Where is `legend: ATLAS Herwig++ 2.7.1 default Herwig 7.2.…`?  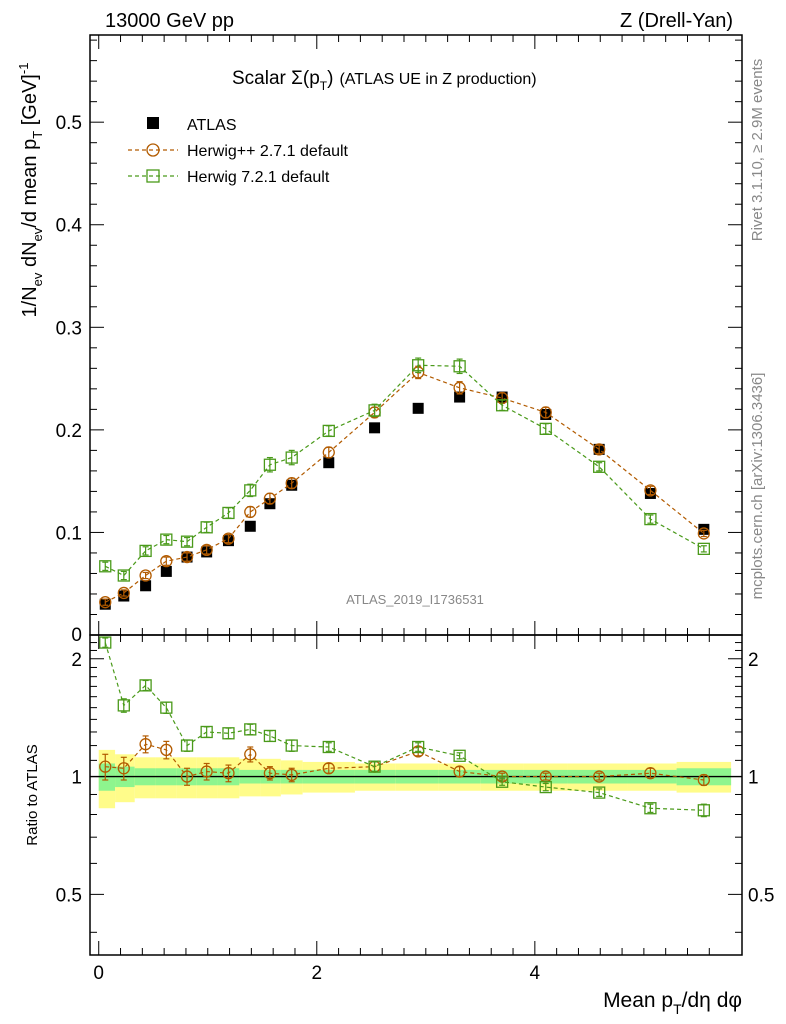 legend: ATLAS Herwig++ 2.7.1 default Herwig 7.2.… is located at coordinates (238, 151).